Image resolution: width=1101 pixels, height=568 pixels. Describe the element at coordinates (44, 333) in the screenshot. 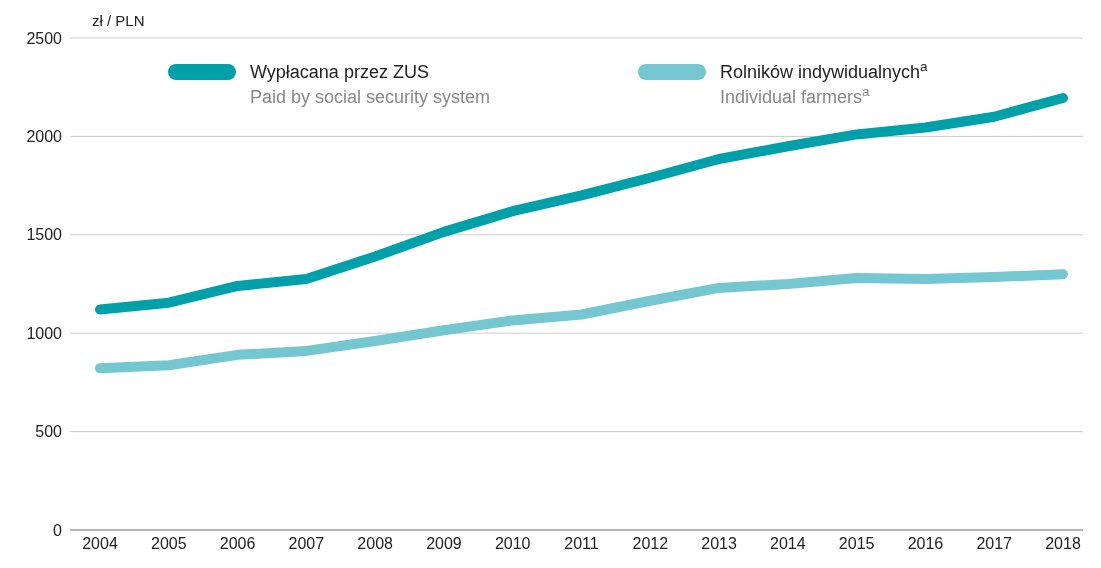

I see `y-tick-label: 1000` at that location.